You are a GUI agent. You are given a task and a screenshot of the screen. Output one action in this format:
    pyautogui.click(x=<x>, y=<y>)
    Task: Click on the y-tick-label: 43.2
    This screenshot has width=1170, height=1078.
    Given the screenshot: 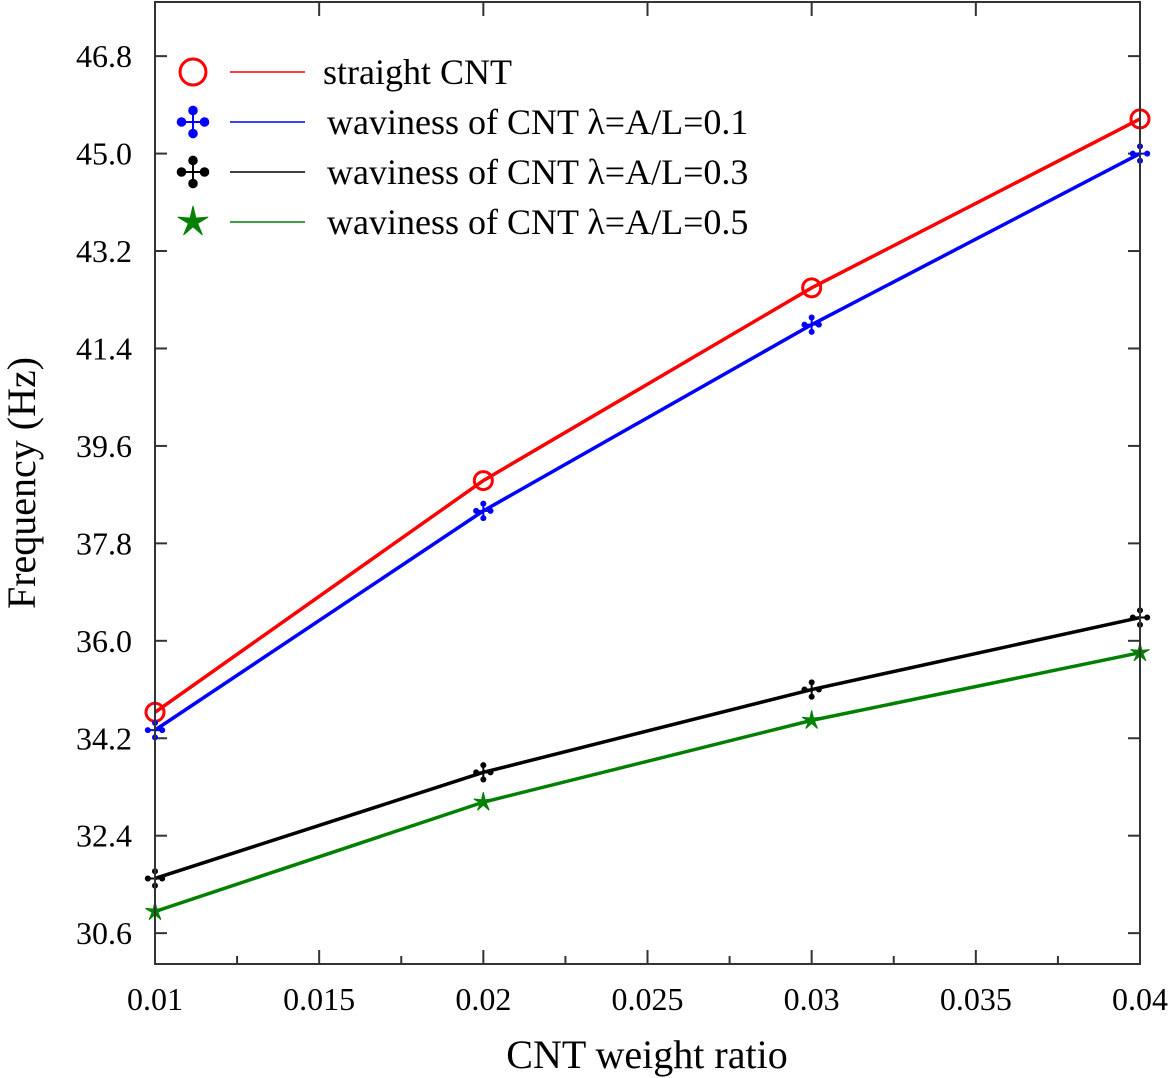 What is the action you would take?
    pyautogui.click(x=104, y=251)
    